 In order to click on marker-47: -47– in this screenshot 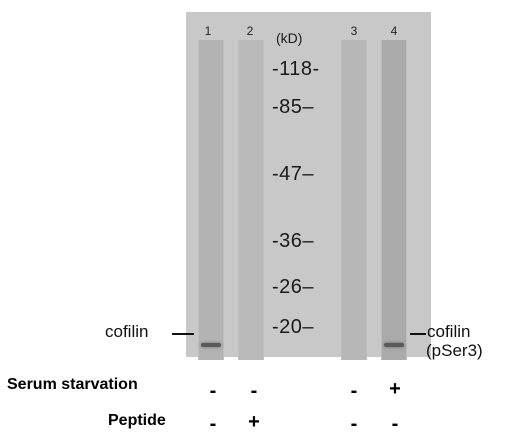, I will do `click(293, 174)`.